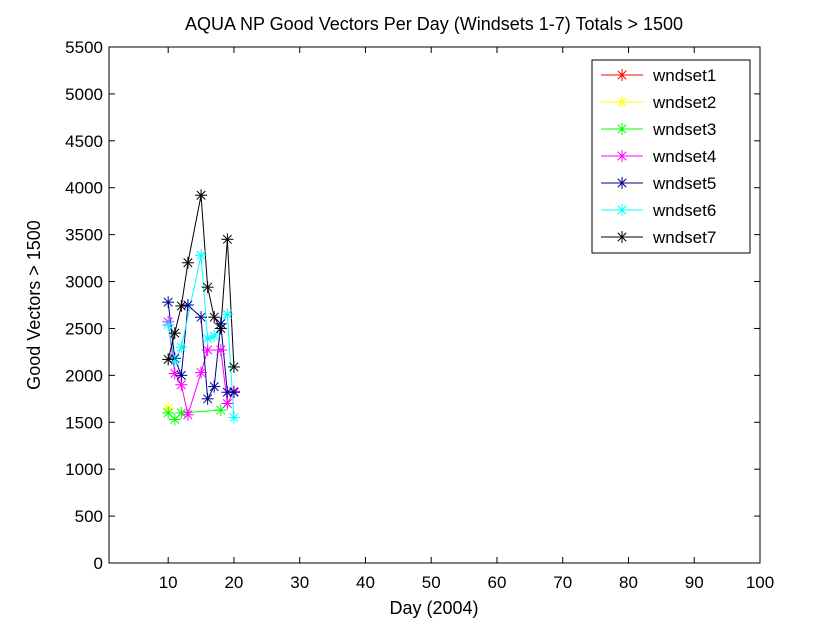 This screenshot has height=631, width=840. I want to click on y-tick-label: 2500, so click(84, 328).